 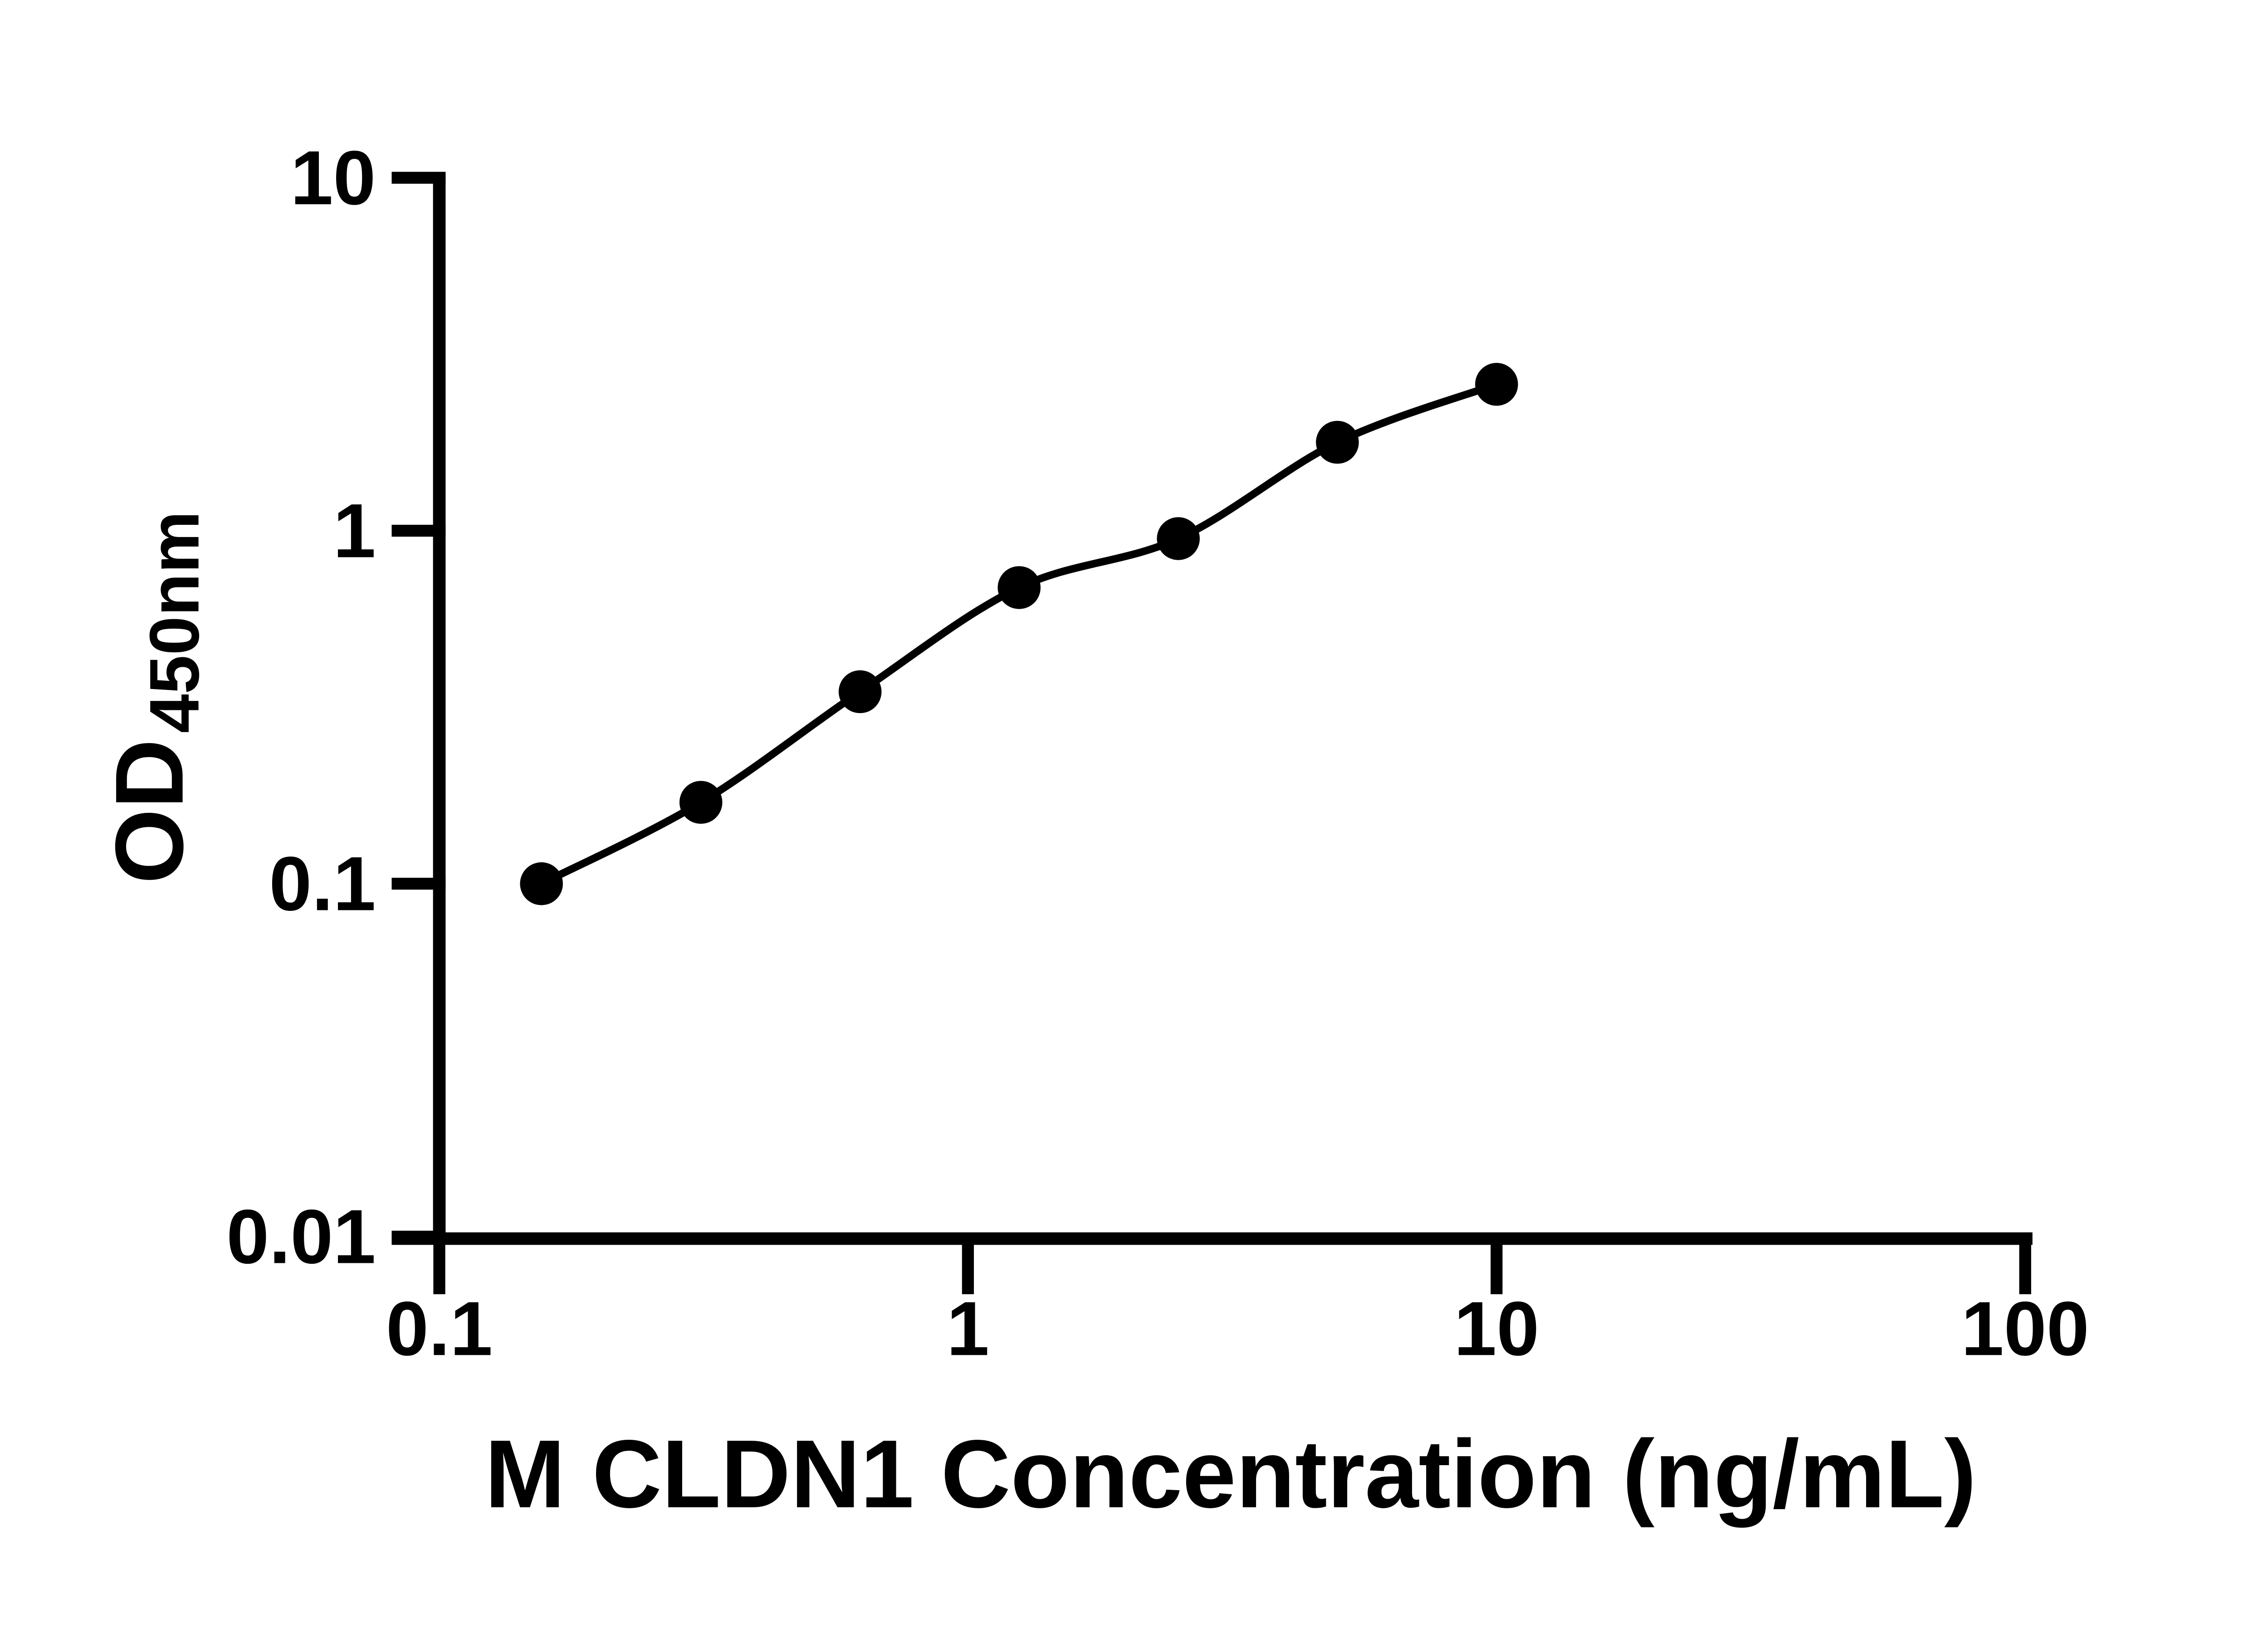 I want to click on y-axis-title: OD 450nm, so click(x=155, y=697).